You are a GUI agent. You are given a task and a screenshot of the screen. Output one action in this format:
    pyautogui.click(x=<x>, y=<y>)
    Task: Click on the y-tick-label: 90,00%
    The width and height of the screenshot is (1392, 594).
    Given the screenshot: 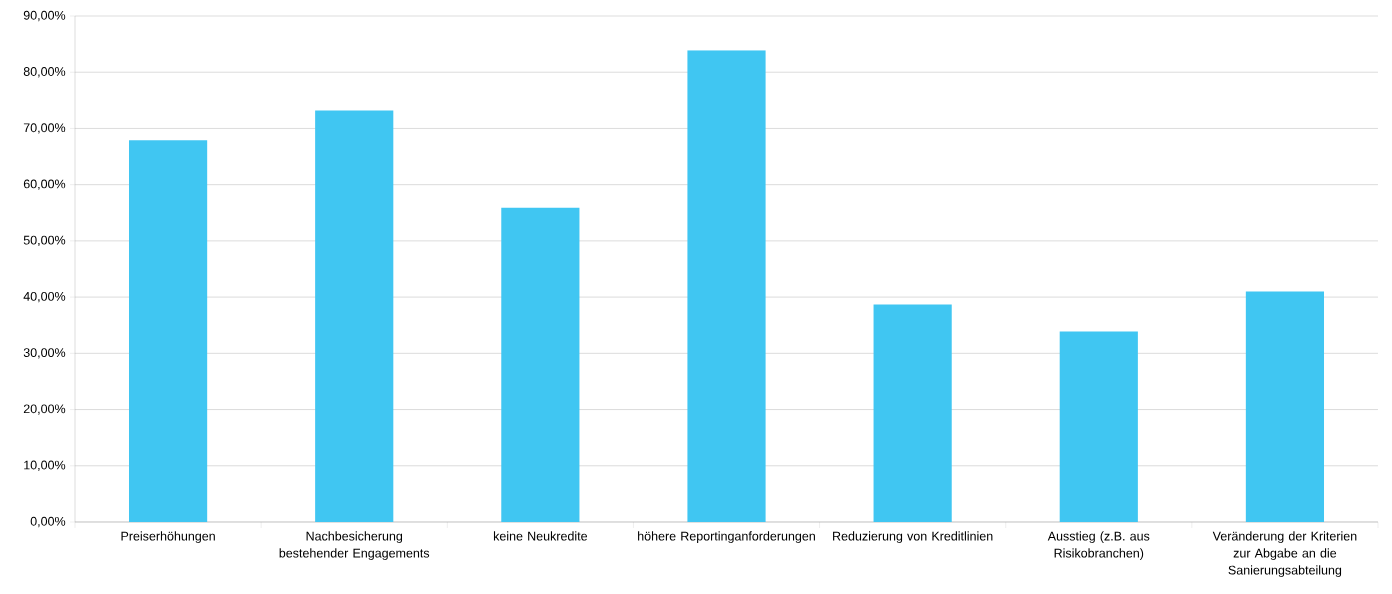 What is the action you would take?
    pyautogui.click(x=44, y=16)
    